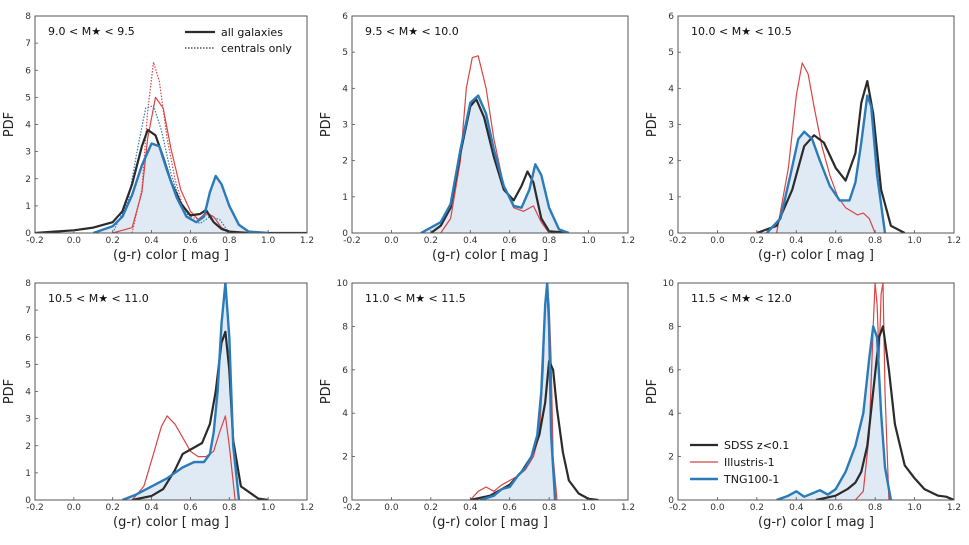  I want to click on legend-entry: SDSS z<0.1, so click(756, 445).